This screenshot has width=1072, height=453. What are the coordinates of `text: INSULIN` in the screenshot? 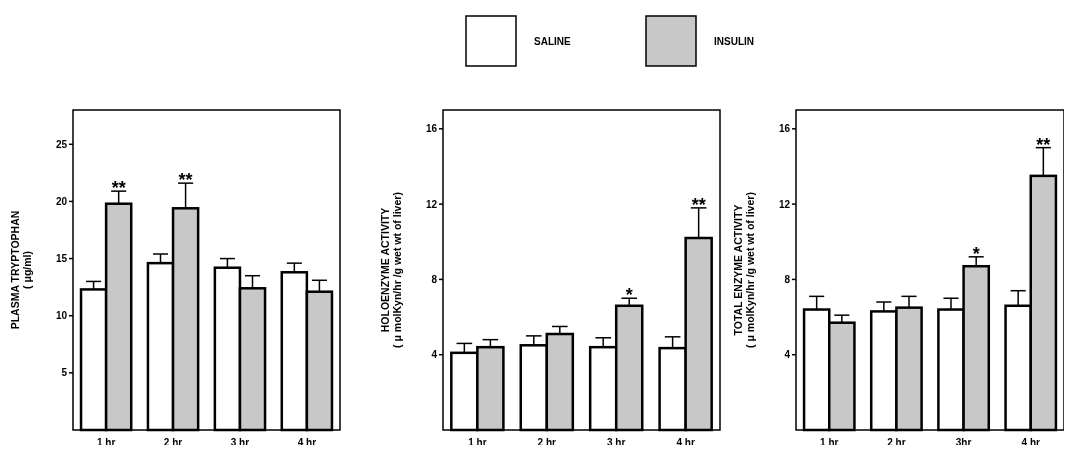 It's located at (734, 41).